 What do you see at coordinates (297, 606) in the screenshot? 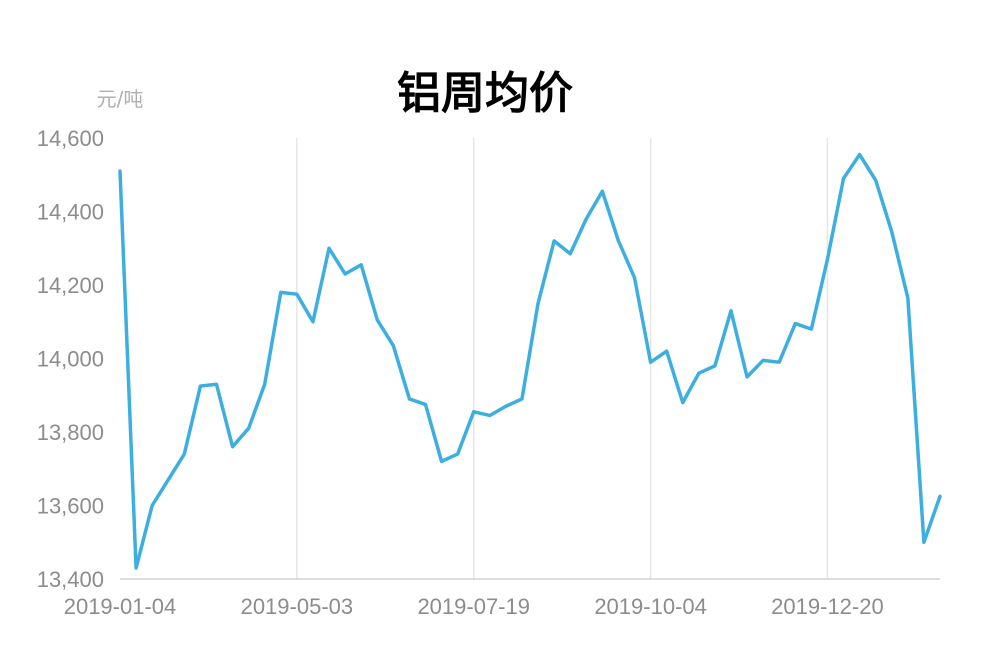
I see `x-tick-label: 2019-05-03` at bounding box center [297, 606].